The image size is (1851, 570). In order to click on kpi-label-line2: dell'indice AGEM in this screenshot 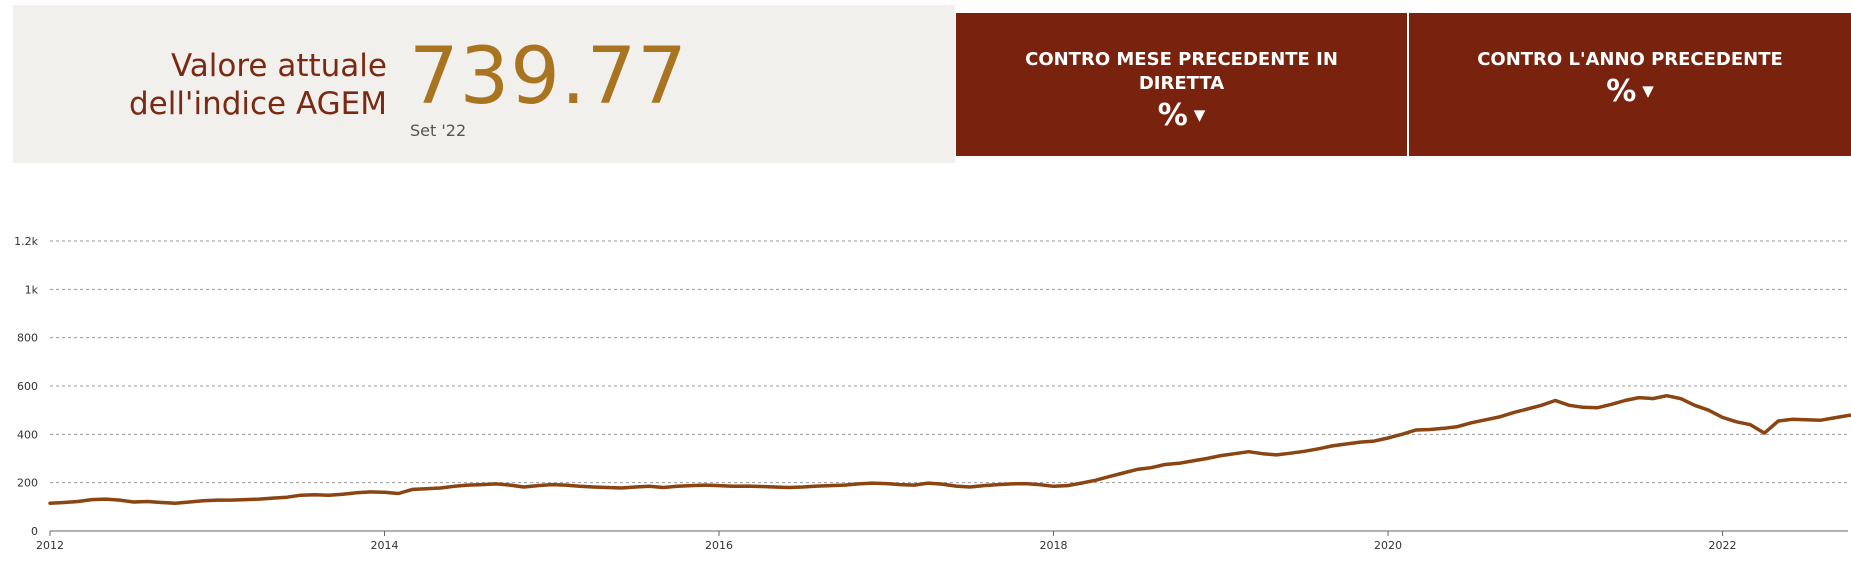, I will do `click(257, 104)`.